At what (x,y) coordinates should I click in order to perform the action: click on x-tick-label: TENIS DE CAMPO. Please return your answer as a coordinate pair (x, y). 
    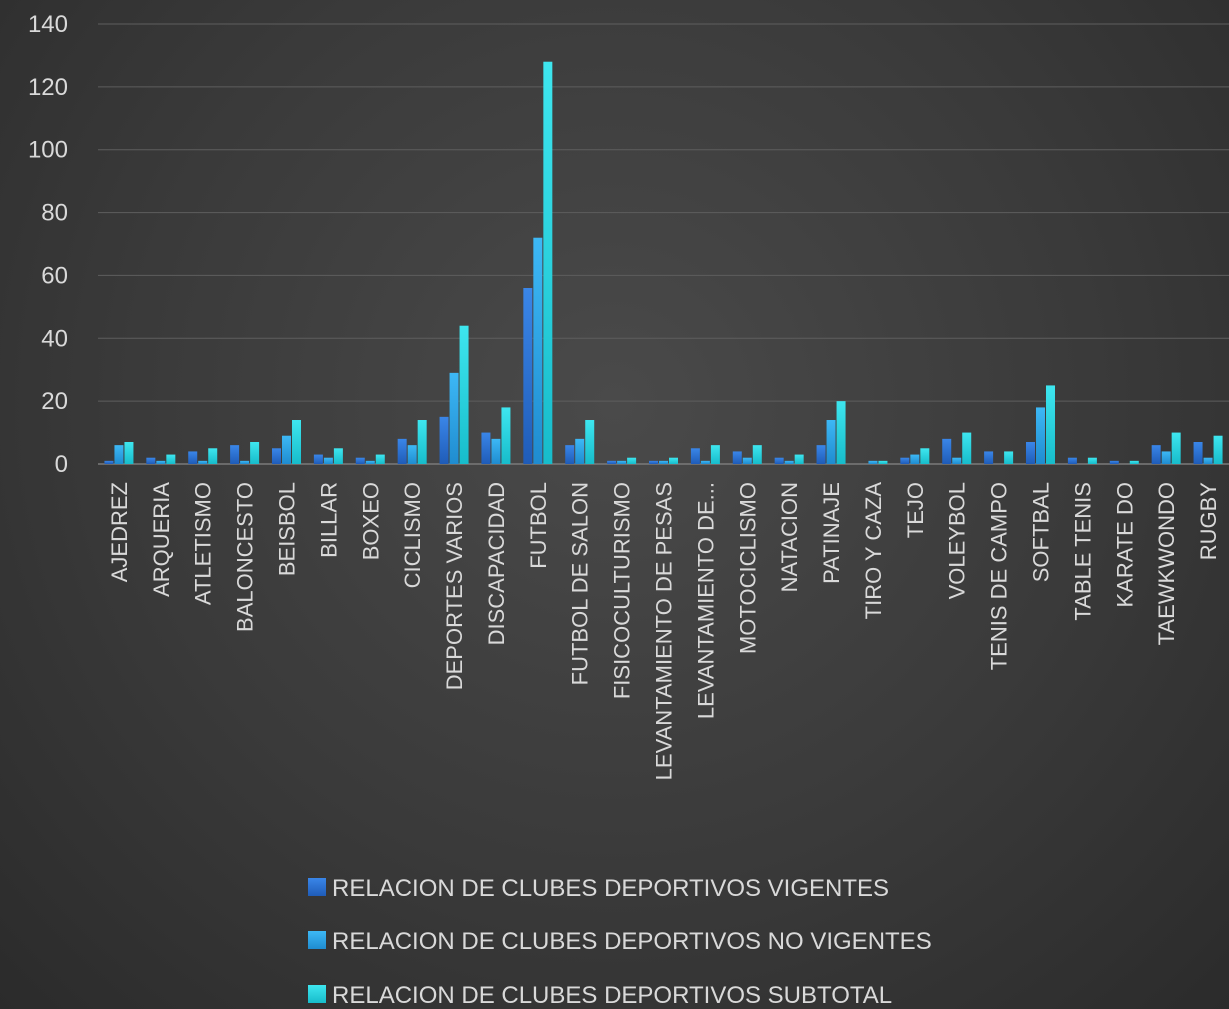
    Looking at the image, I should click on (999, 576).